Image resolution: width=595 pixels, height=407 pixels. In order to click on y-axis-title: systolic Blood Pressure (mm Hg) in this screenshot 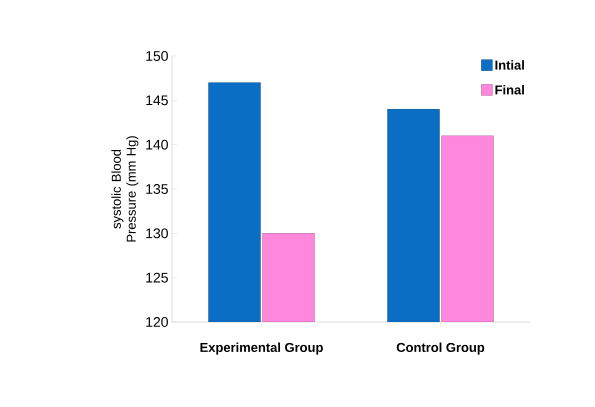, I will do `click(124, 189)`.